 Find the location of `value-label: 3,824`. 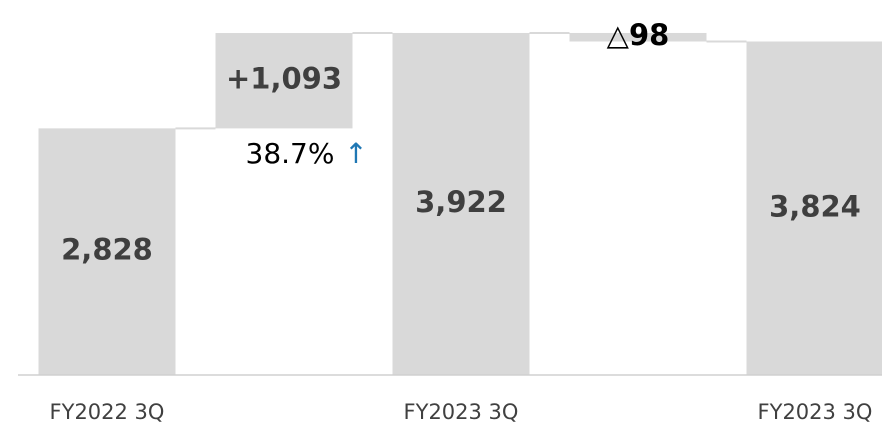

value-label: 3,824 is located at coordinates (815, 206).